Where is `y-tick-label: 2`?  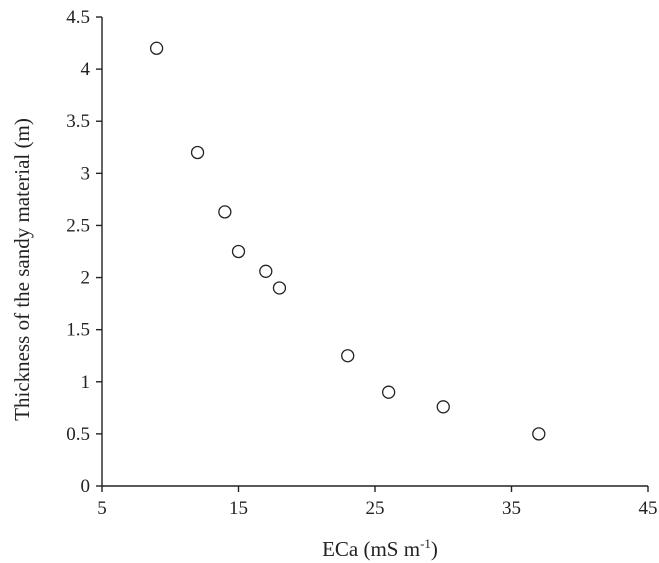 y-tick-label: 2 is located at coordinates (86, 278).